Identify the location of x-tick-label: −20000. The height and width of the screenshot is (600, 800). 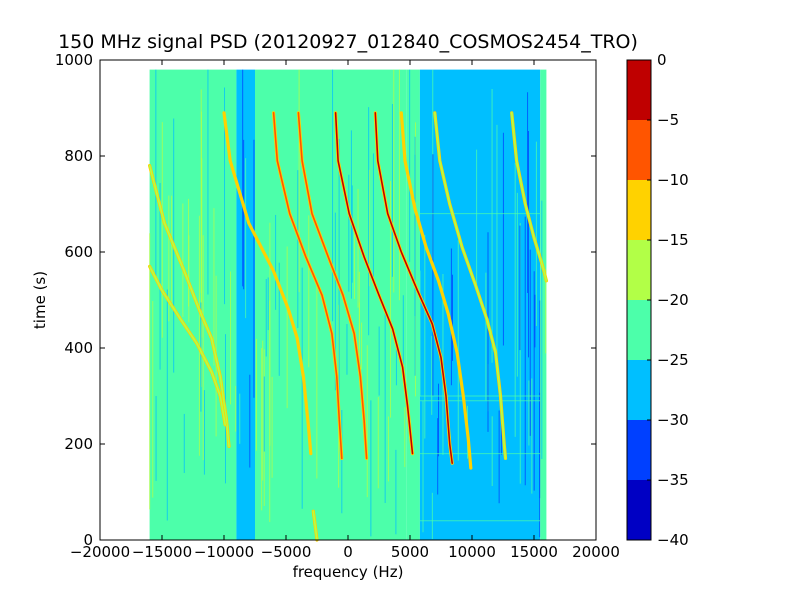
(100, 552).